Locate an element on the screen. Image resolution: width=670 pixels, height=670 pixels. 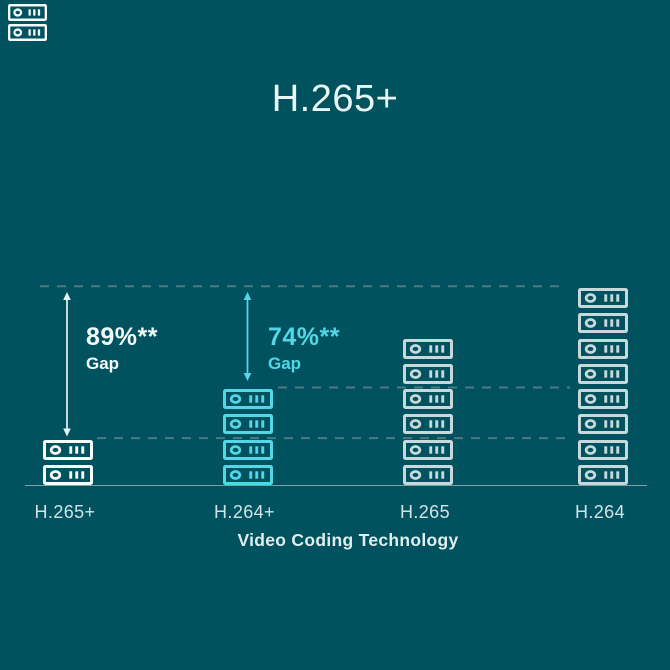
server-stack-logo-icon is located at coordinates (27, 23).